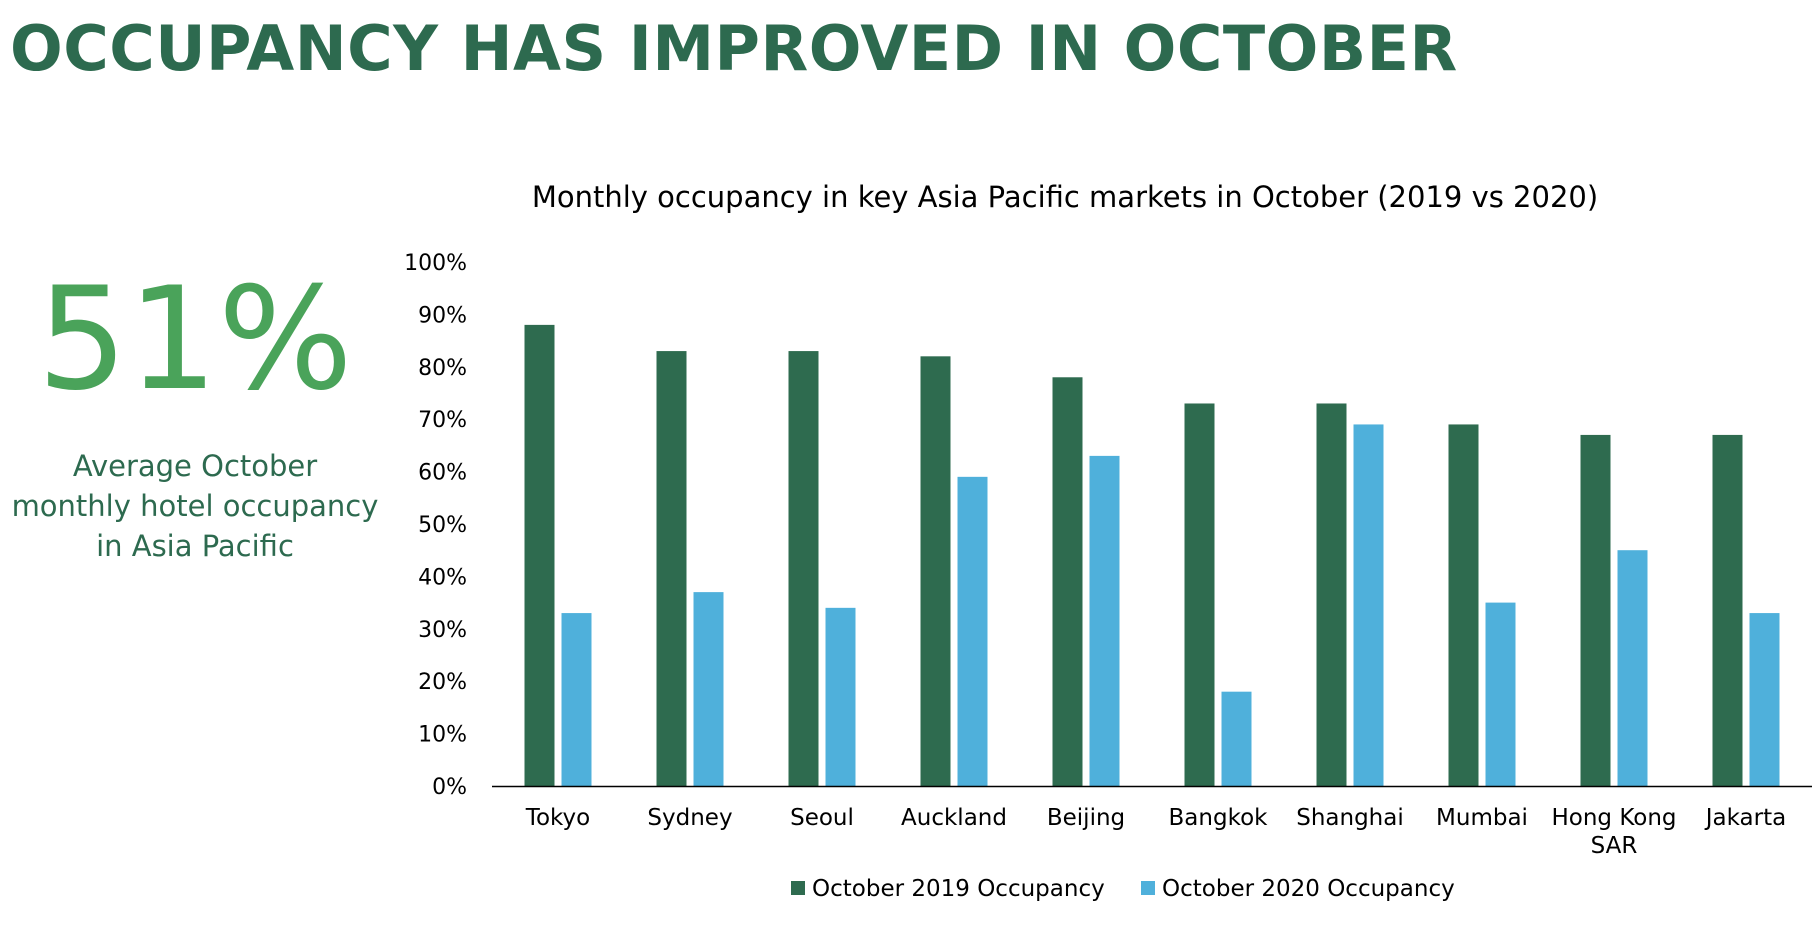 The width and height of the screenshot is (1818, 930). I want to click on kpi-caption-line: Average October, so click(195, 466).